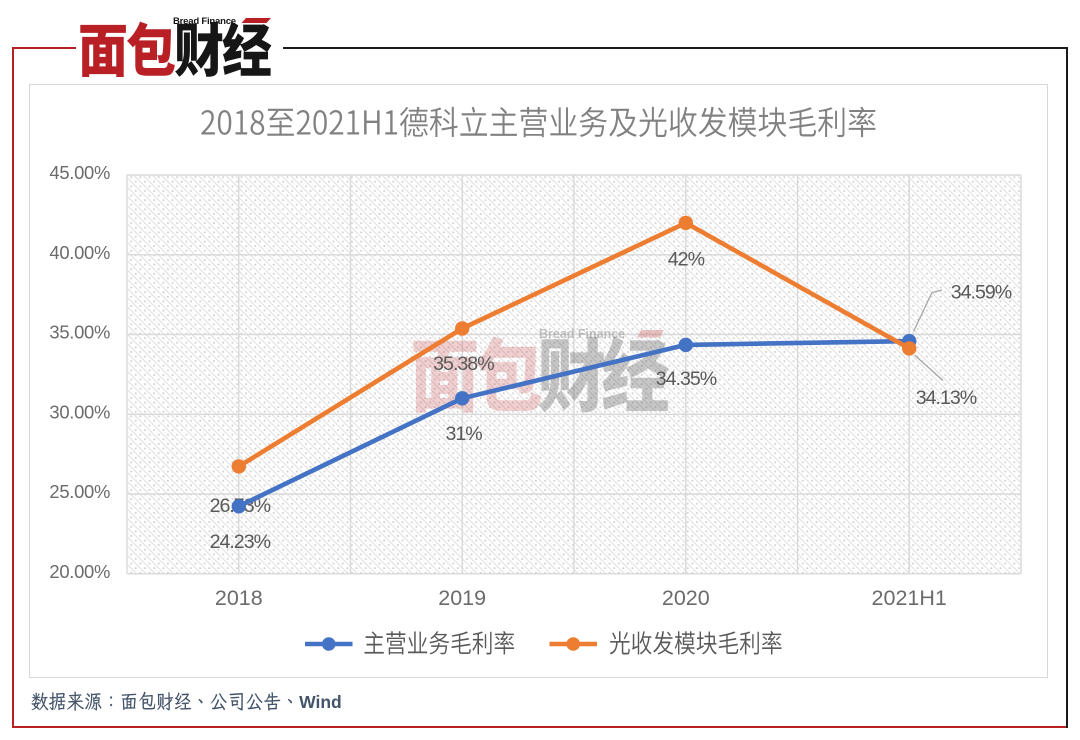  Describe the element at coordinates (686, 598) in the screenshot. I see `svg-text: 2020` at that location.